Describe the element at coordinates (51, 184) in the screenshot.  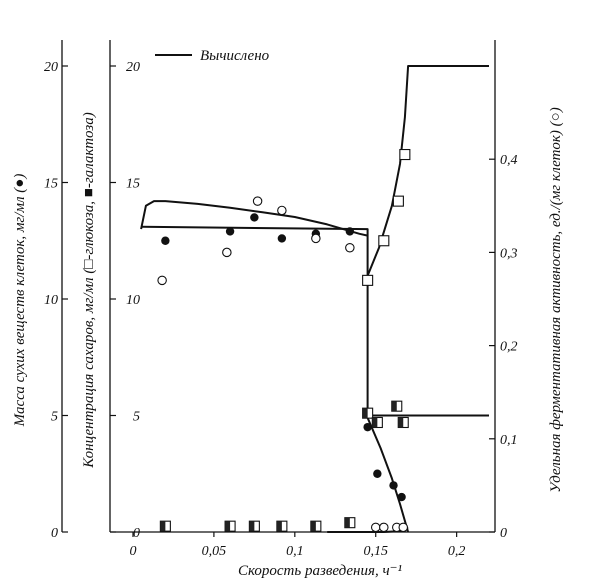
I see `y-tick-label-outer: 15` at that location.